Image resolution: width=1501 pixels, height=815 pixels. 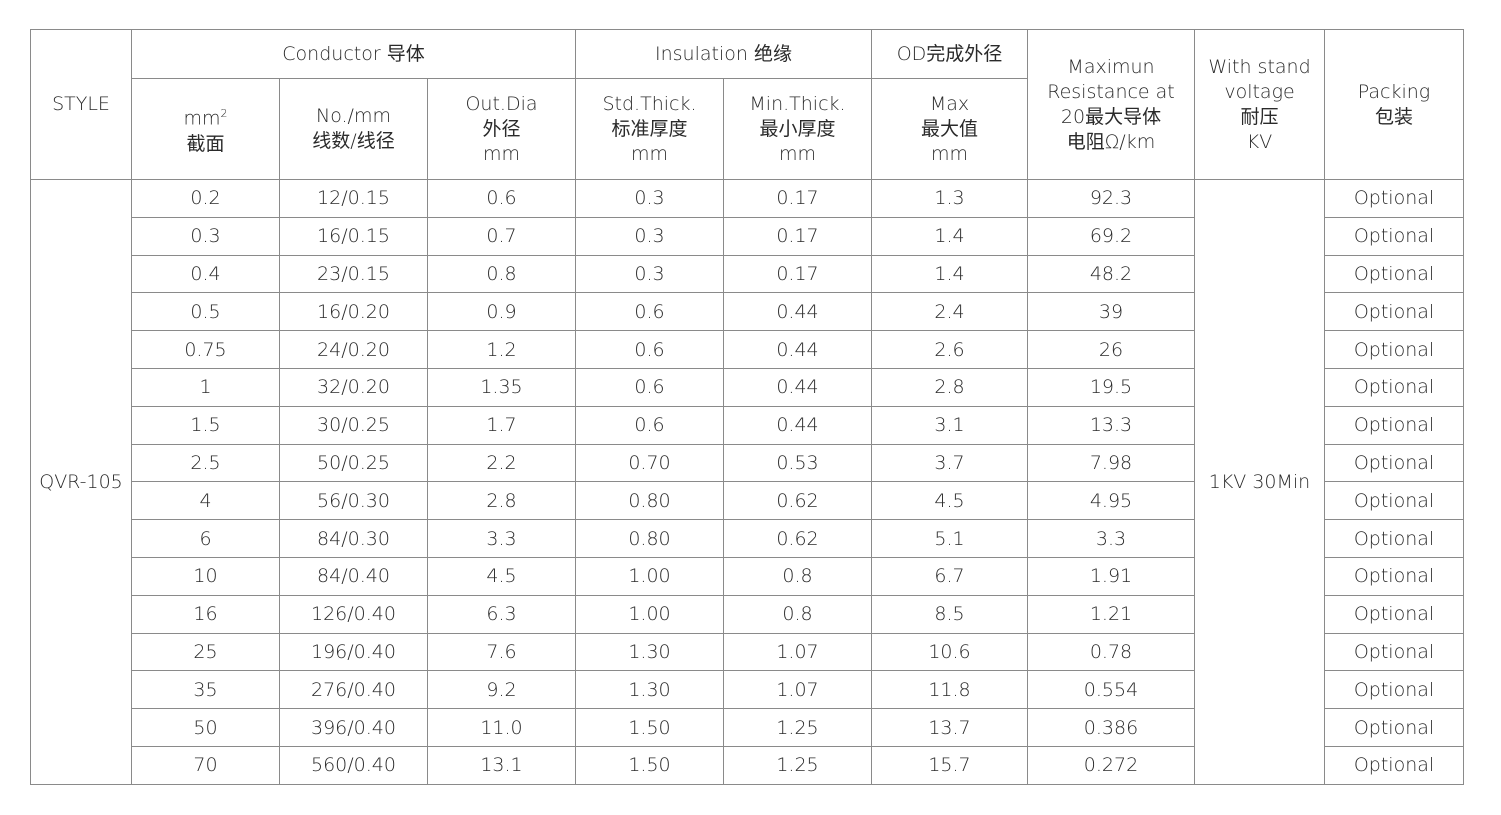 What do you see at coordinates (353, 349) in the screenshot?
I see `cell-strands: 24/0.20` at bounding box center [353, 349].